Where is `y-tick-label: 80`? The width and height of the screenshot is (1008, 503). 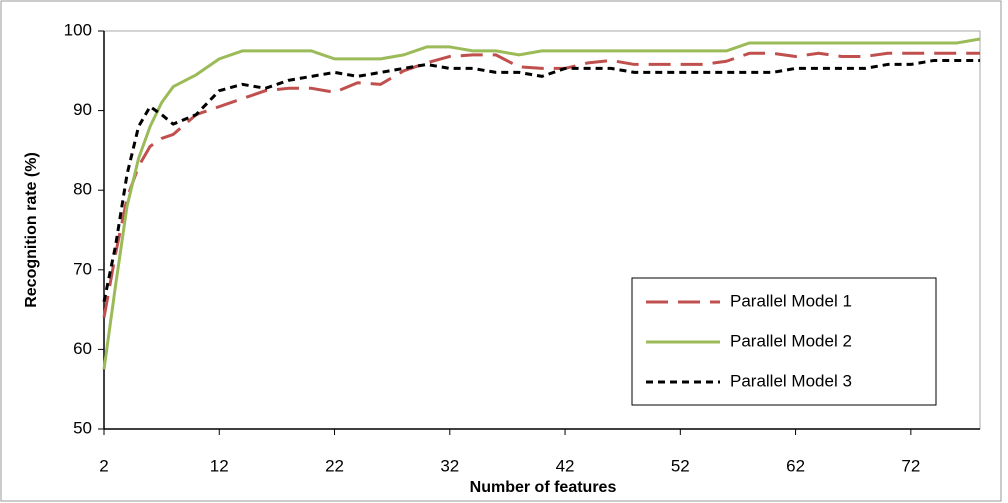 y-tick-label: 80 is located at coordinates (82, 189).